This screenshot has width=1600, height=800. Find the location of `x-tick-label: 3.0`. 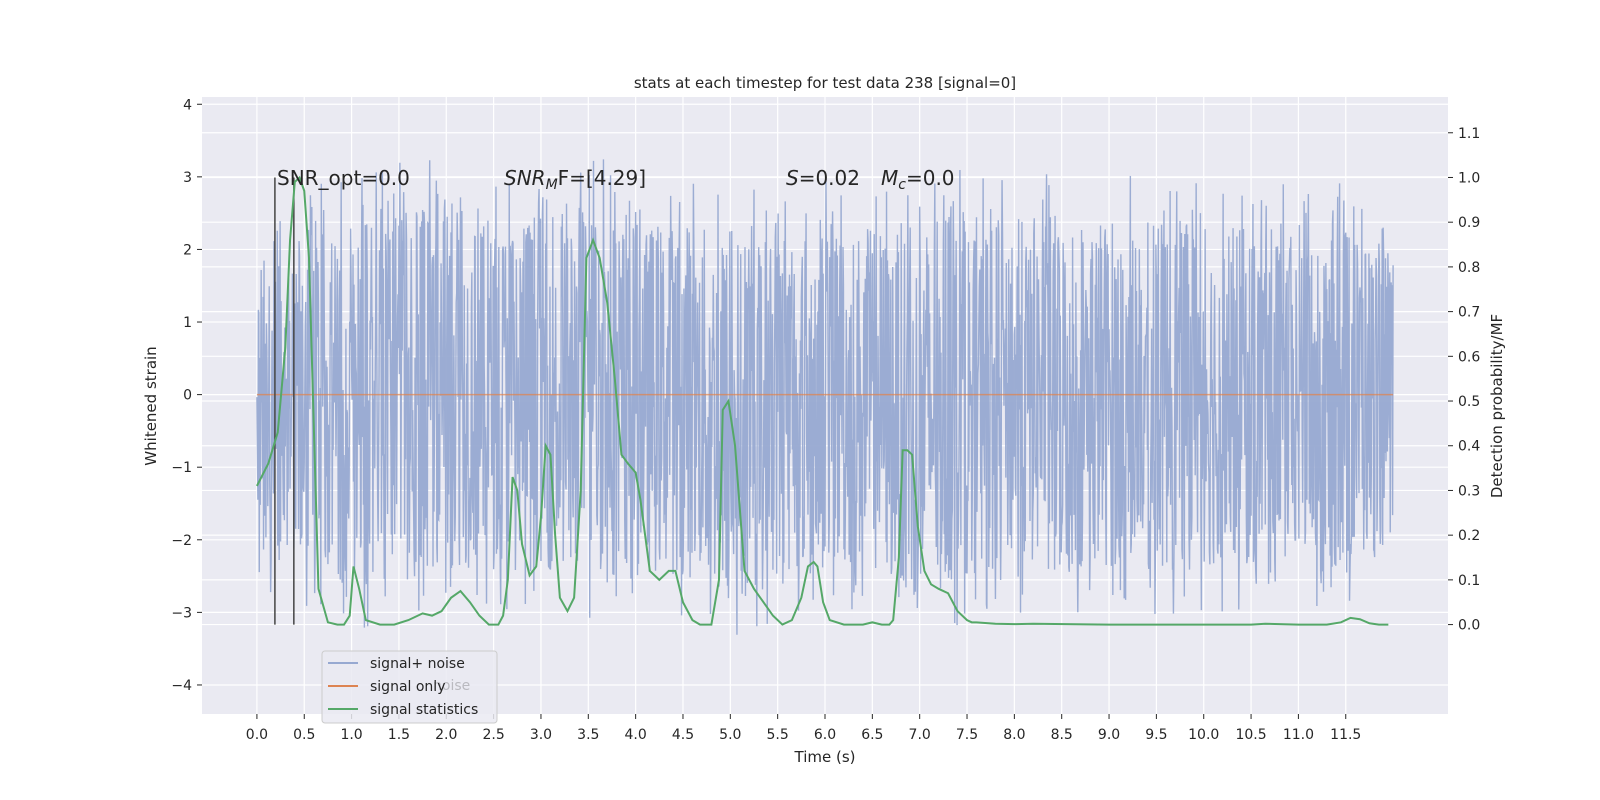

x-tick-label: 3.0 is located at coordinates (541, 735).